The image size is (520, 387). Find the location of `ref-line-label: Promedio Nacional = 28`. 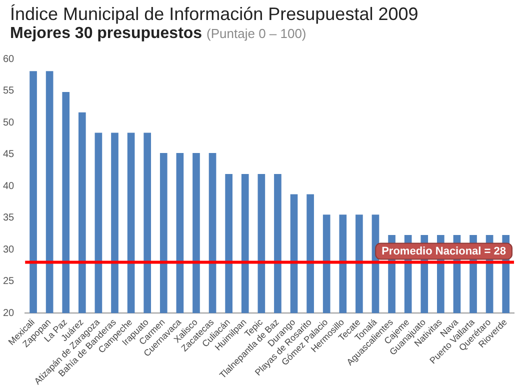

ref-line-label: Promedio Nacional = 28 is located at coordinates (444, 251).